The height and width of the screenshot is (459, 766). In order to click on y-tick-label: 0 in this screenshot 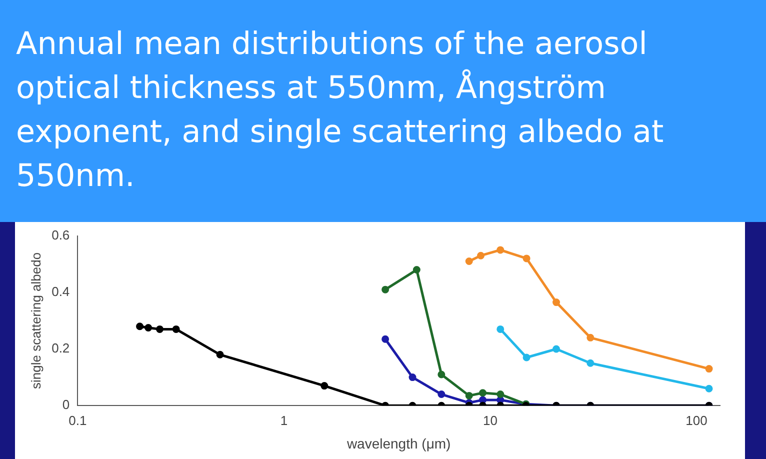, I will do `click(66, 404)`.